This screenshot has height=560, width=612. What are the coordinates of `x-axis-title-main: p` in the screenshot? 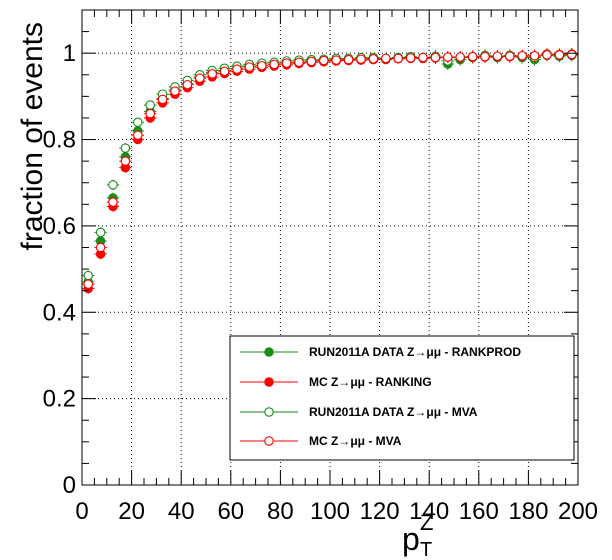 It's located at (411, 539).